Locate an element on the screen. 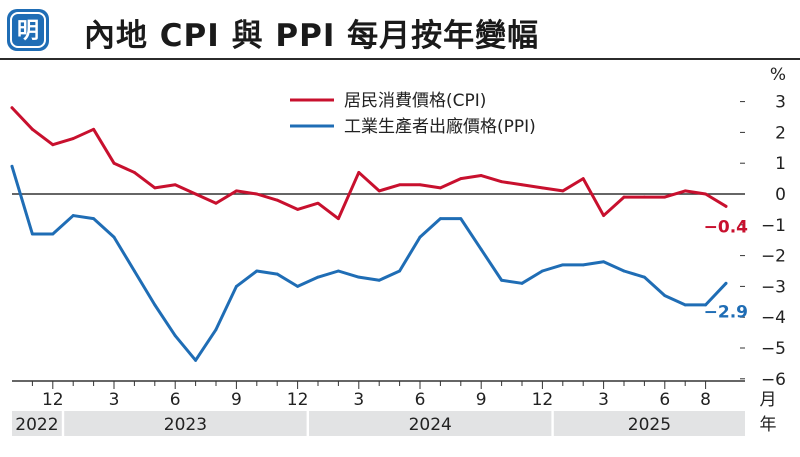 This screenshot has width=800, height=457. y-ticks: 3 2 1 0 −1 −2 −3 −4 −5 −6 is located at coordinates (763, 241).